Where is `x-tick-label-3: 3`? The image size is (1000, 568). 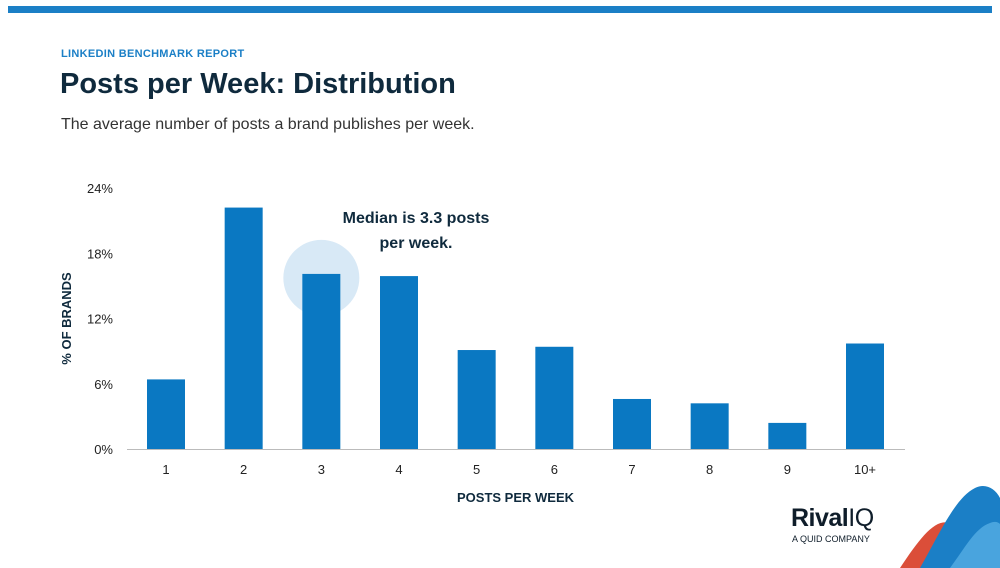 x-tick-label-3: 3 is located at coordinates (321, 469).